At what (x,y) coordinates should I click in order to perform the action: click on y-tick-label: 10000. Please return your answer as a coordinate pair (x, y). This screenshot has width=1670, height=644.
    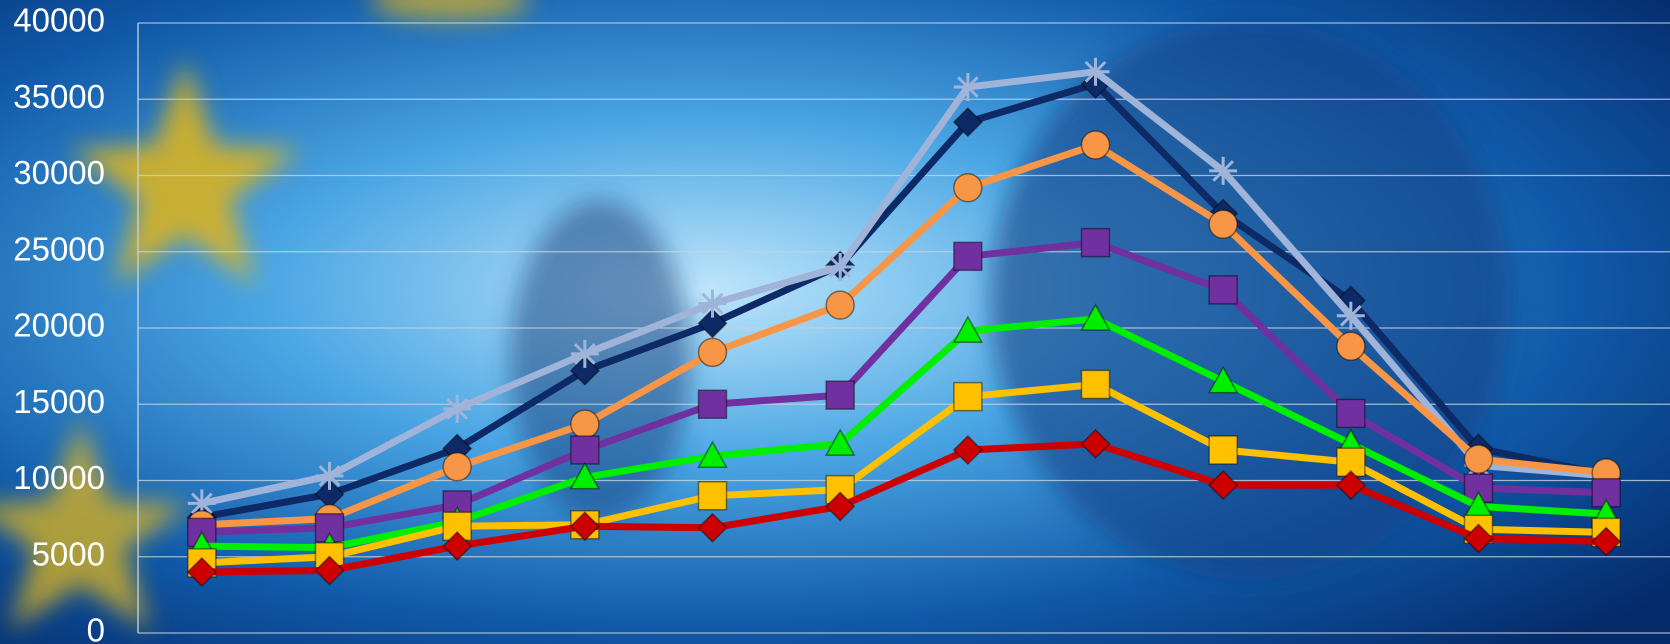
    Looking at the image, I should click on (59, 477).